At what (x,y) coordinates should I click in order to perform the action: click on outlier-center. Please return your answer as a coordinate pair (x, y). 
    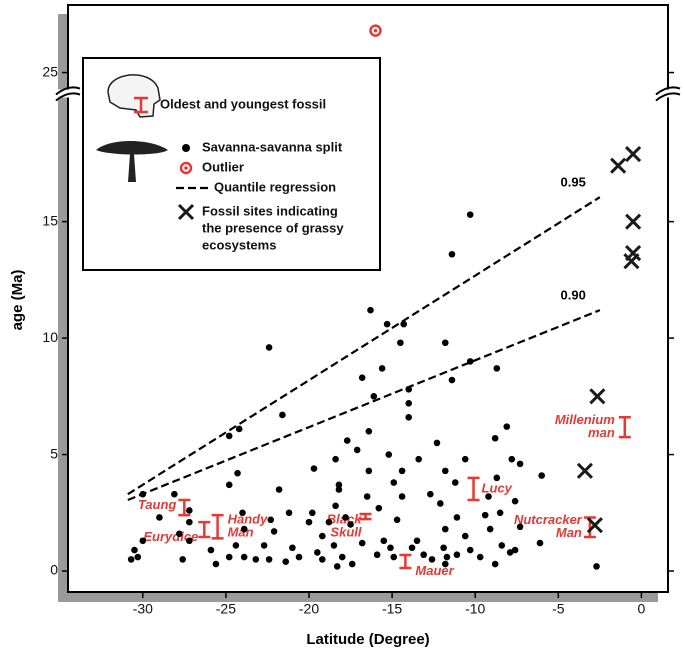
    Looking at the image, I should click on (375, 30).